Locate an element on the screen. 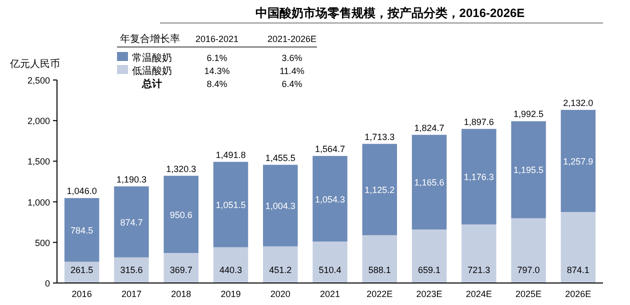  data-label: 1,257.9 is located at coordinates (578, 161).